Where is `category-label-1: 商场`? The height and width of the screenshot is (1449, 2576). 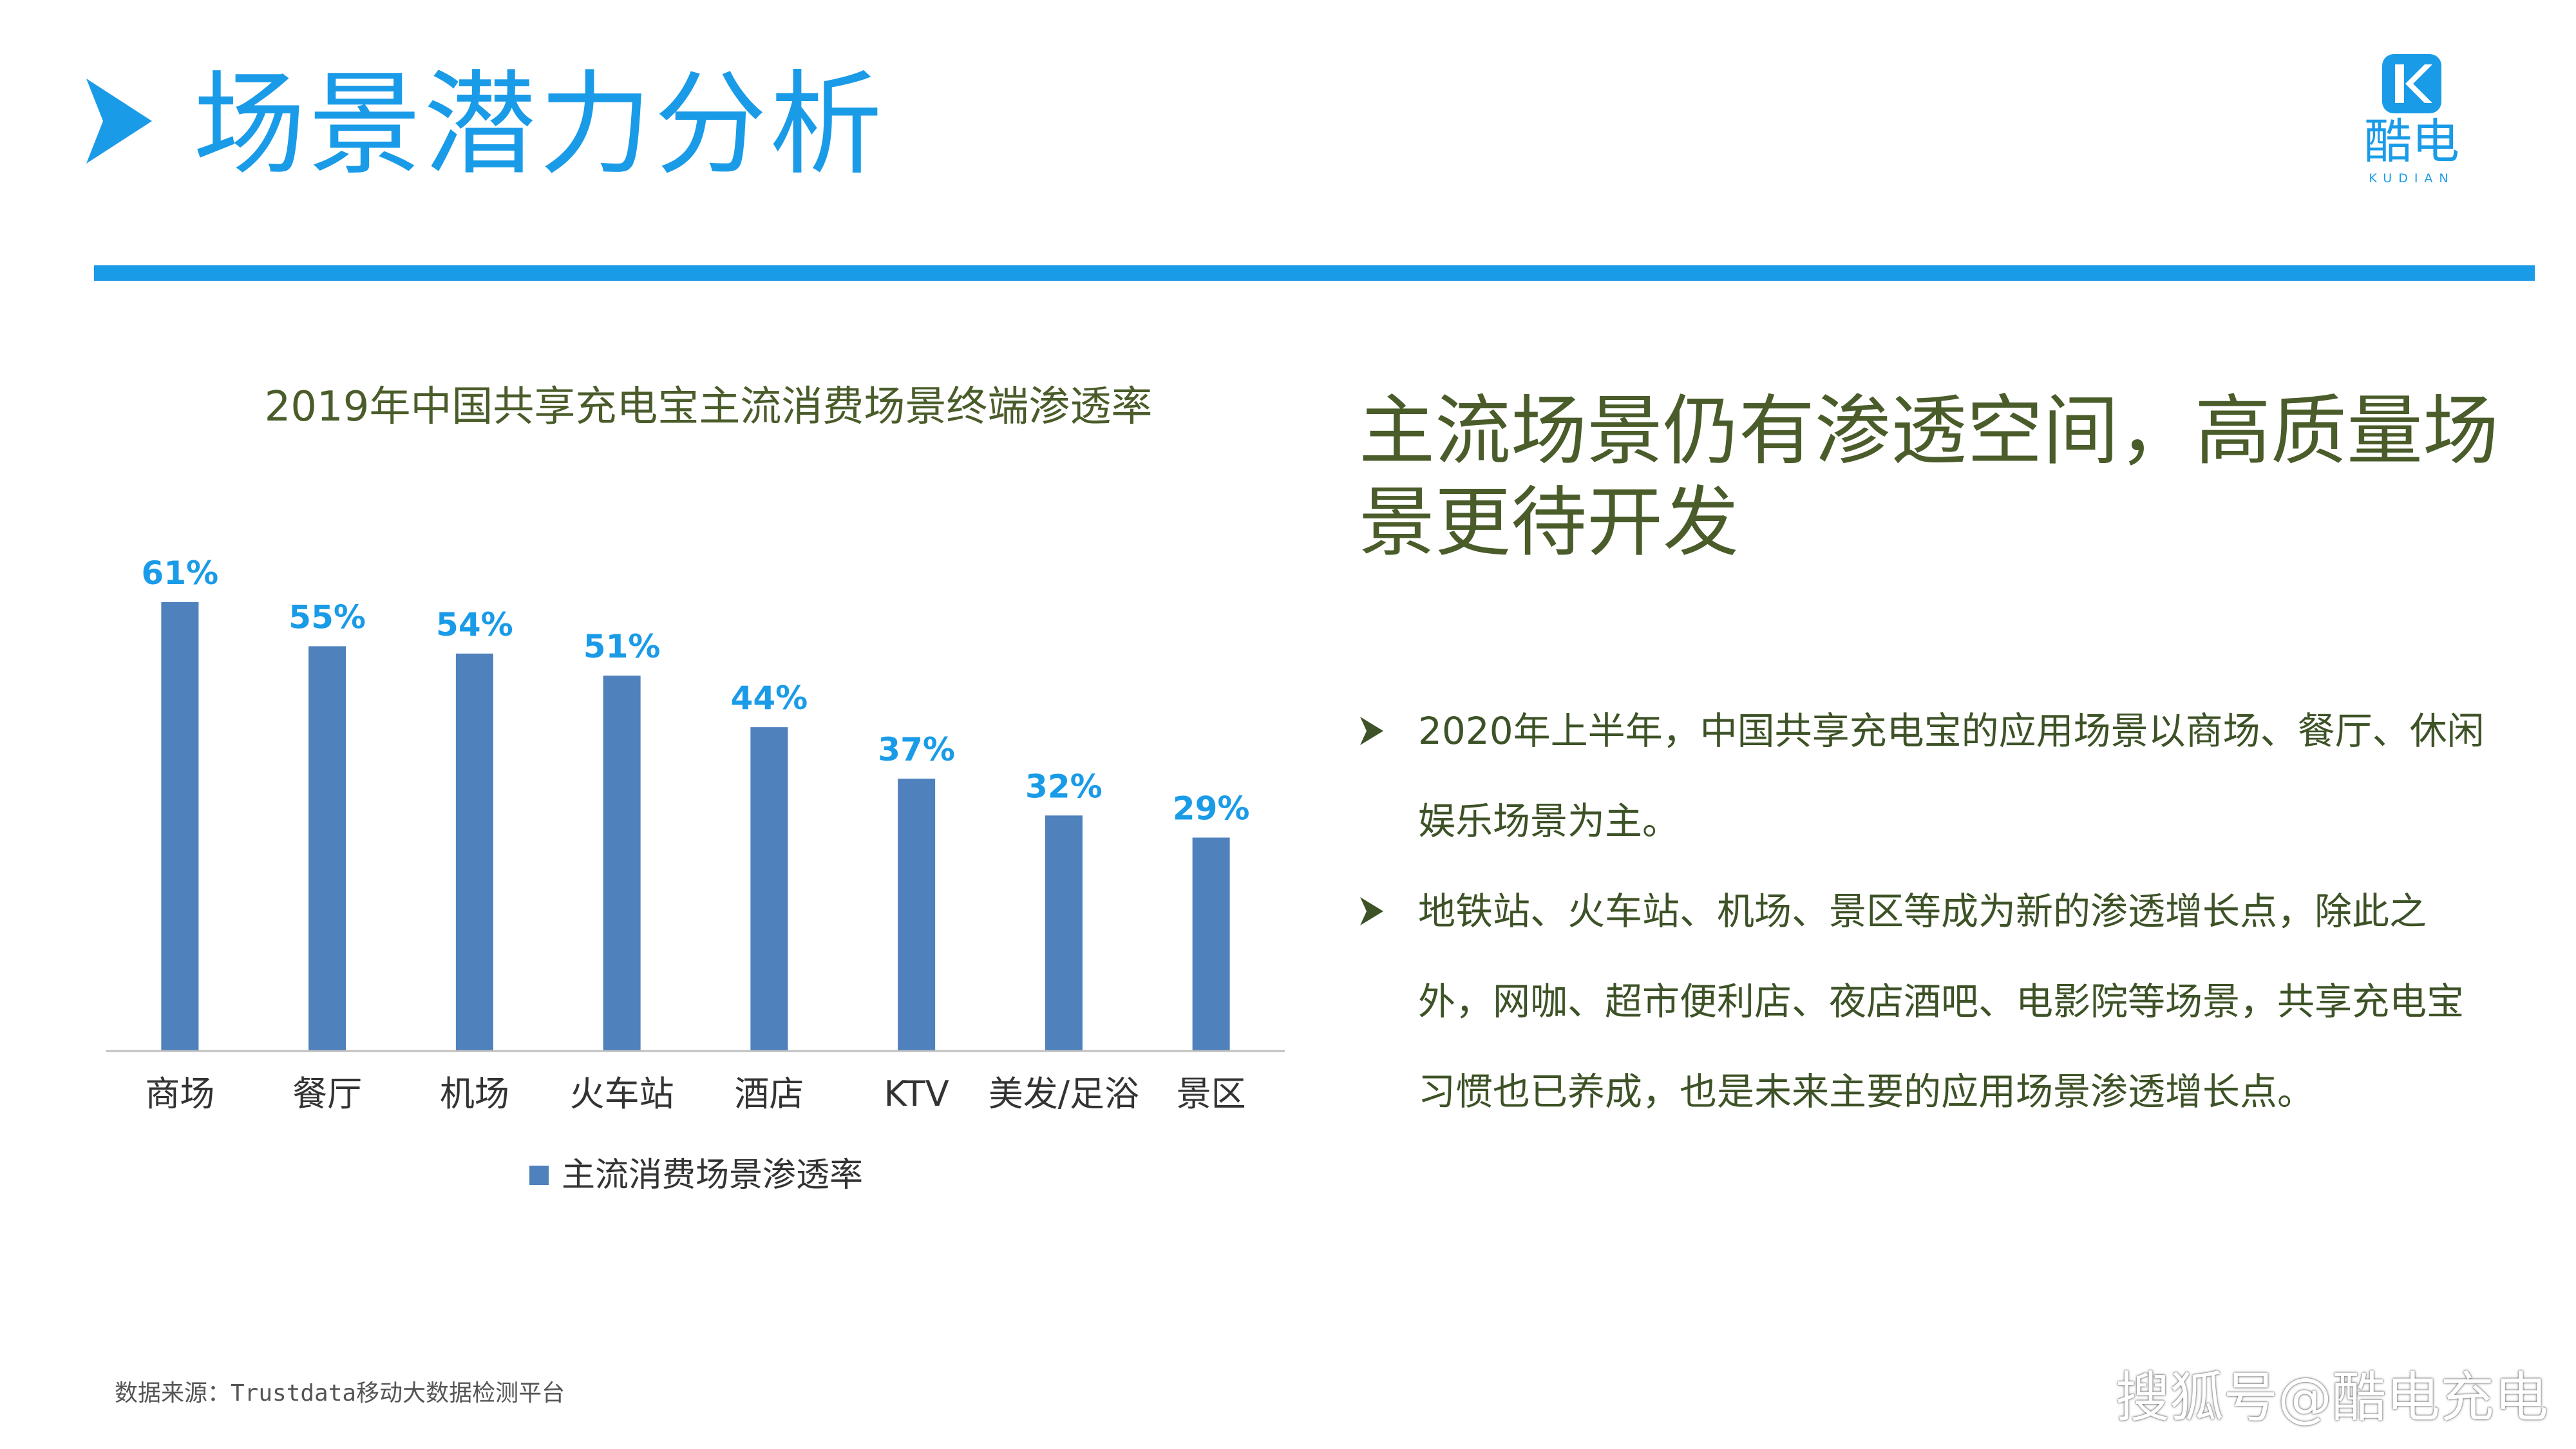 category-label-1: 商场 is located at coordinates (179, 1094).